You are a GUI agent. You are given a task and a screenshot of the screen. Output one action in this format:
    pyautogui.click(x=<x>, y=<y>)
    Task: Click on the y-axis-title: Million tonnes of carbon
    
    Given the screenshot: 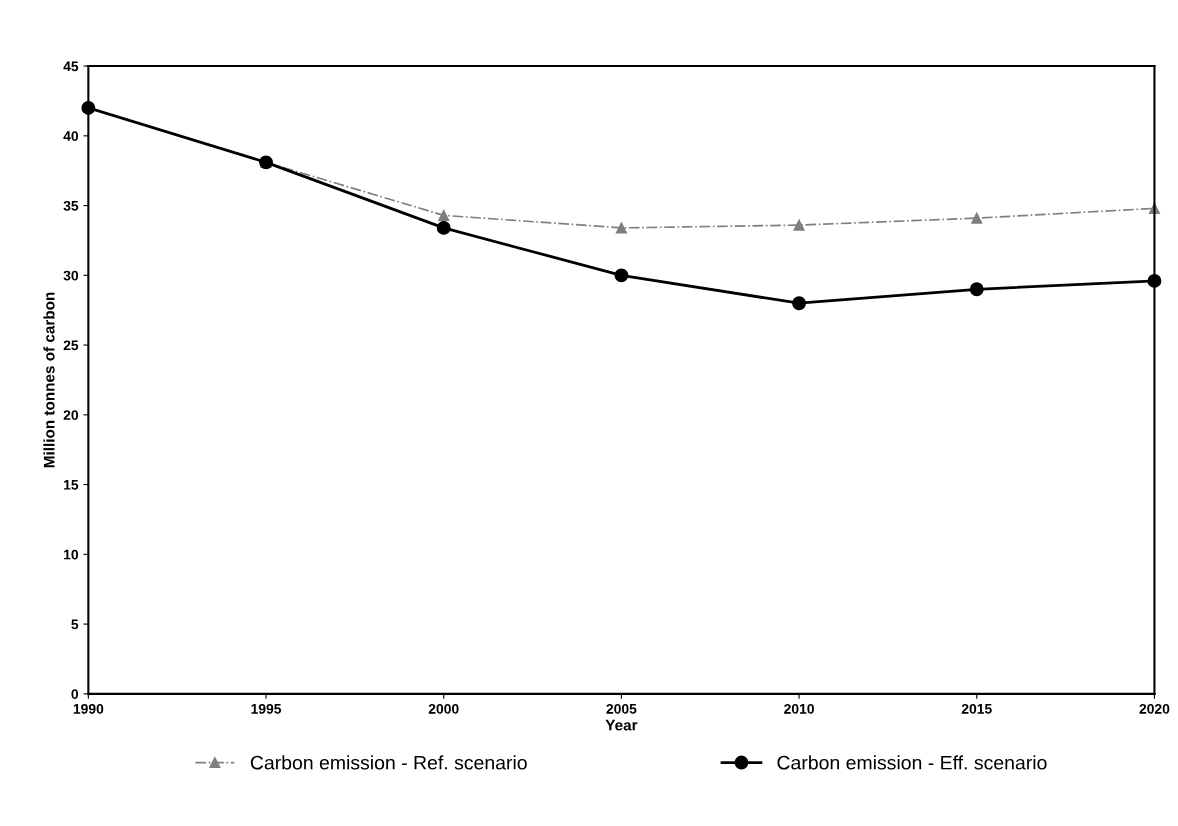 What is the action you would take?
    pyautogui.click(x=49, y=380)
    